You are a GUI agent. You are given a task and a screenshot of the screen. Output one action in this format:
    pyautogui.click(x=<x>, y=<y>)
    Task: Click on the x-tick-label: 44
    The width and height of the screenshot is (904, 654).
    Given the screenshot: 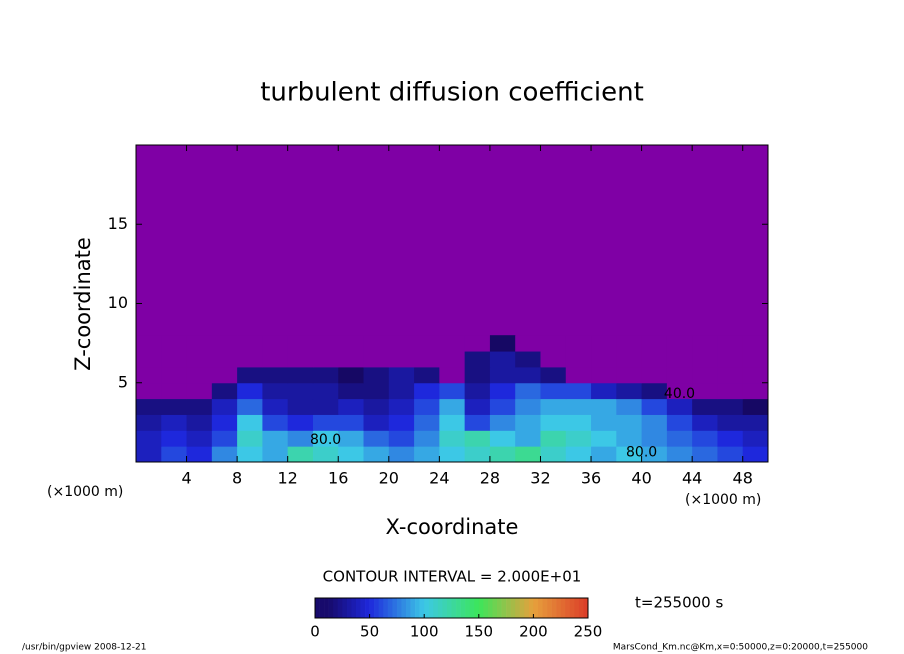 What is the action you would take?
    pyautogui.click(x=692, y=478)
    